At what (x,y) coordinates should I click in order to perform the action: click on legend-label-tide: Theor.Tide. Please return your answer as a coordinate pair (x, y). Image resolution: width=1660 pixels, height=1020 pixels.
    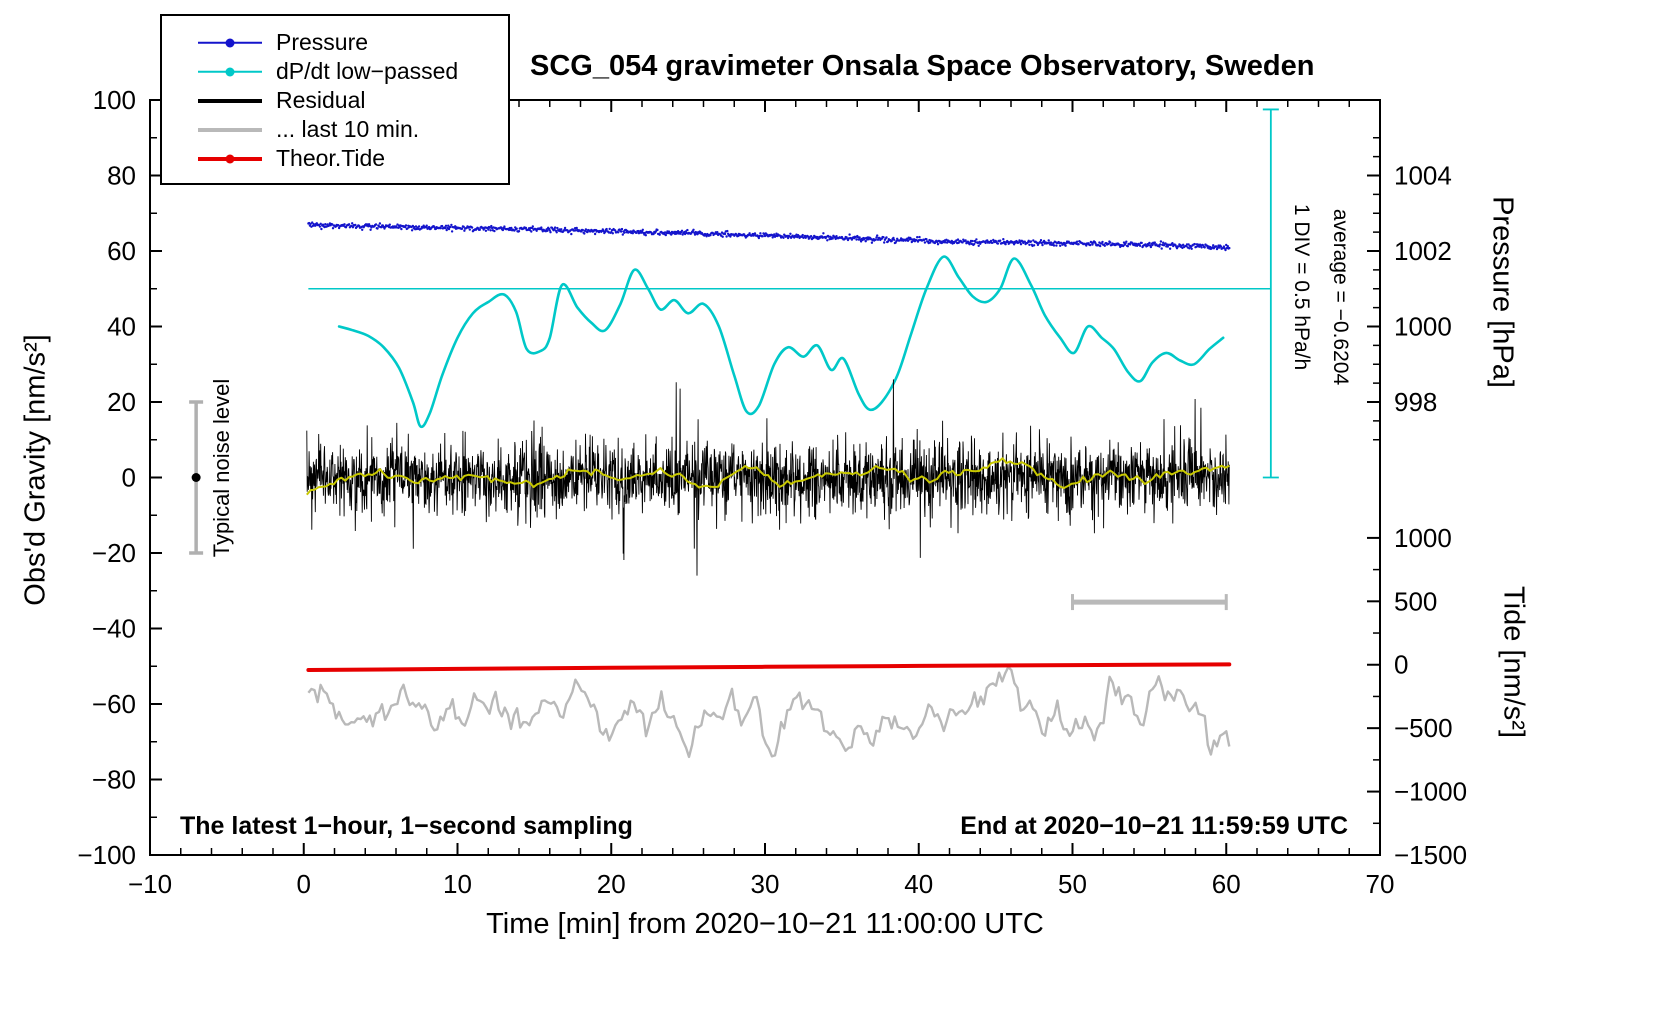
    Looking at the image, I should click on (331, 158).